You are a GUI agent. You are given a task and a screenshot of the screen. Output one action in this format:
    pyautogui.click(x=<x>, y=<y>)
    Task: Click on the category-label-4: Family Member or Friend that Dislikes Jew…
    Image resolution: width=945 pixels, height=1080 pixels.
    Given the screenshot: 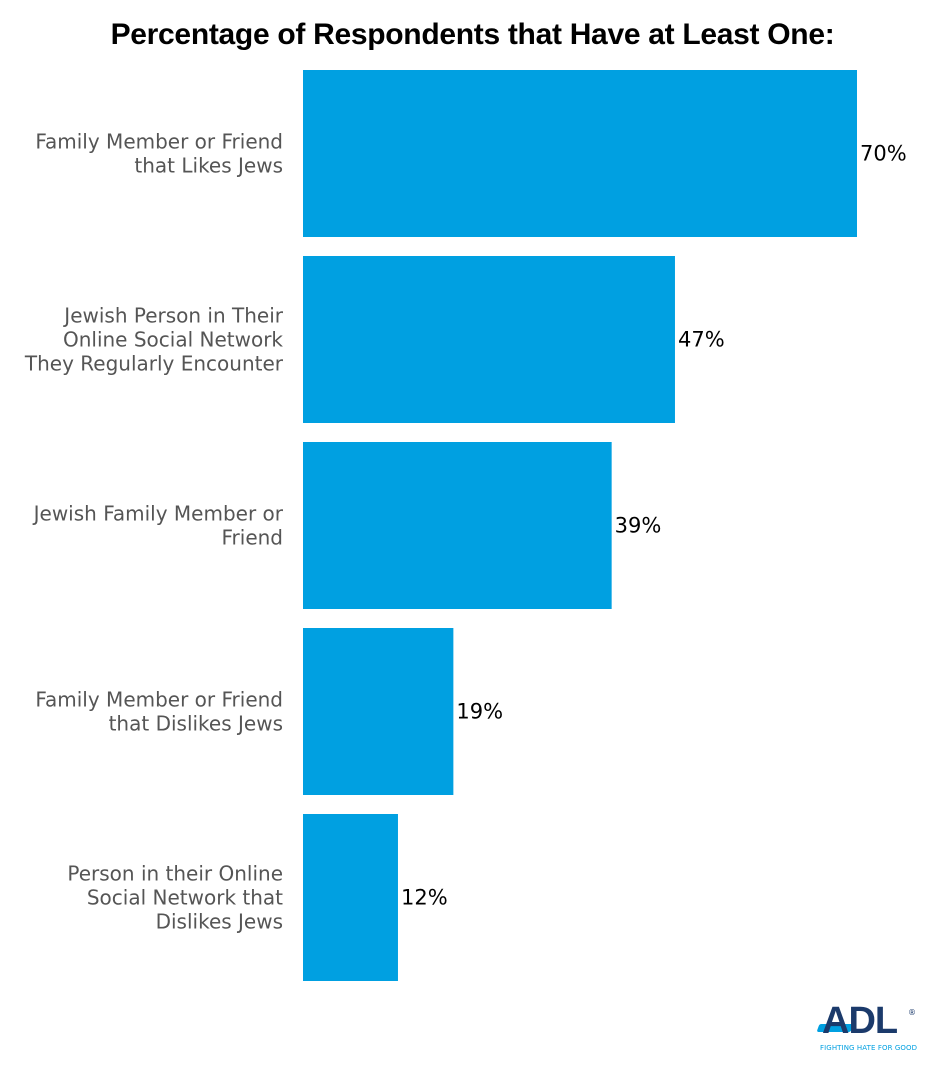 What is the action you would take?
    pyautogui.click(x=159, y=712)
    